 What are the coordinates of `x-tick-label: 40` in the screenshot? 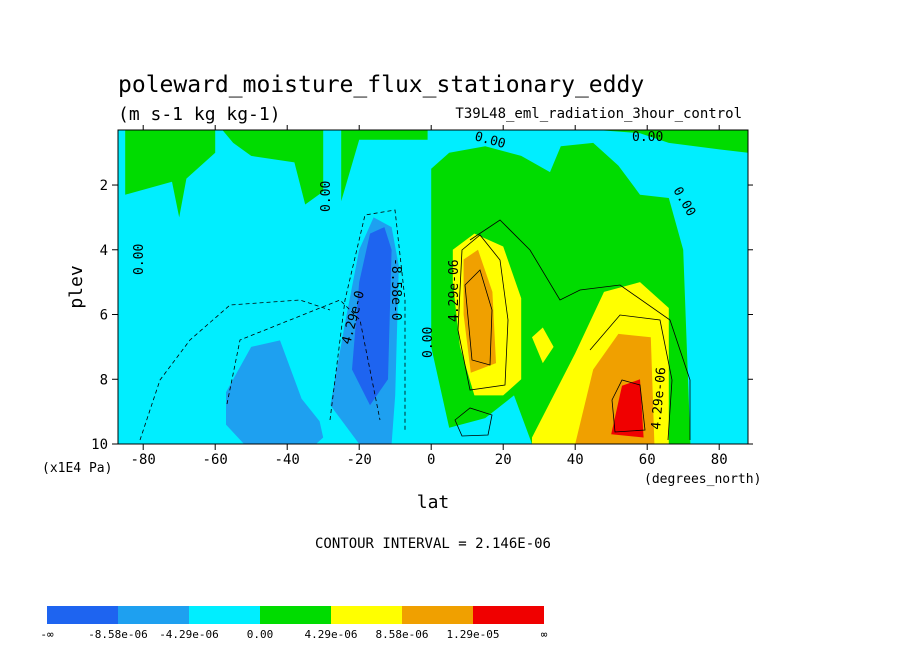 It's located at (575, 460).